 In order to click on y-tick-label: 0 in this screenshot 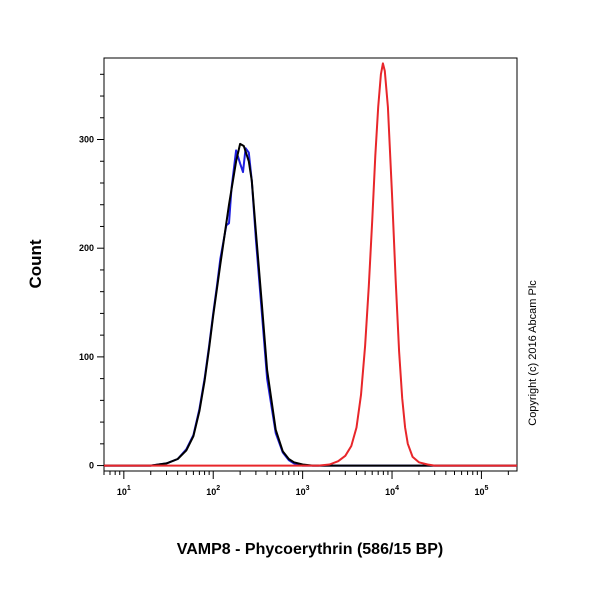, I will do `click(91, 466)`.